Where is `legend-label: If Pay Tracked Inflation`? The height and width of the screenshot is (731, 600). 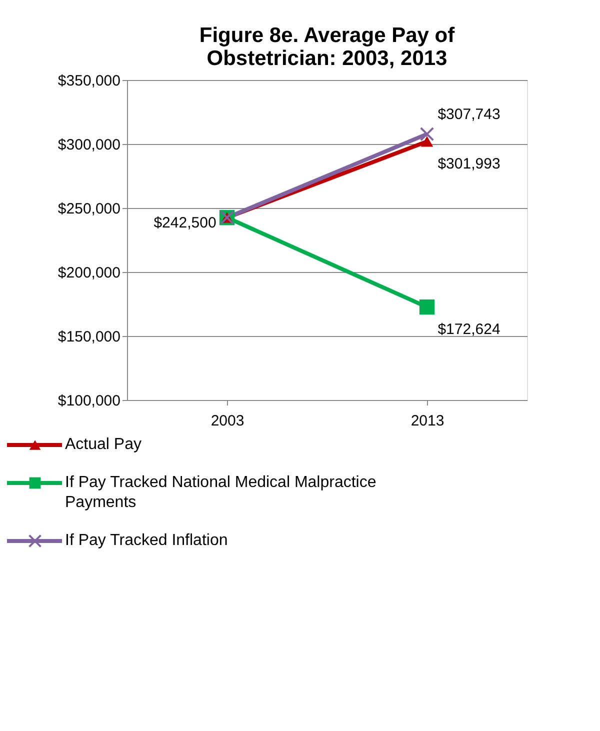
legend-label: If Pay Tracked Inflation is located at coordinates (146, 540).